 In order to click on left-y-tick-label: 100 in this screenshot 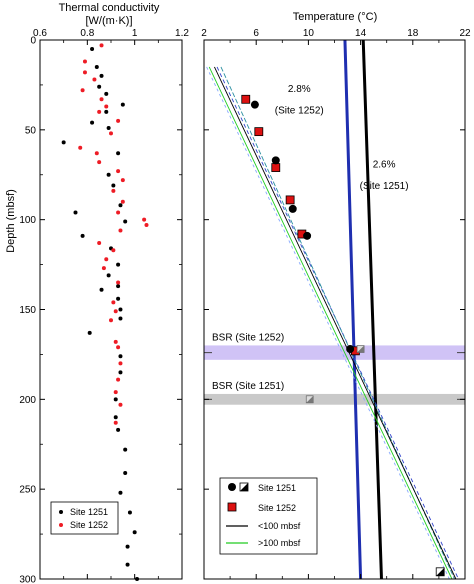, I will do `click(27, 220)`.